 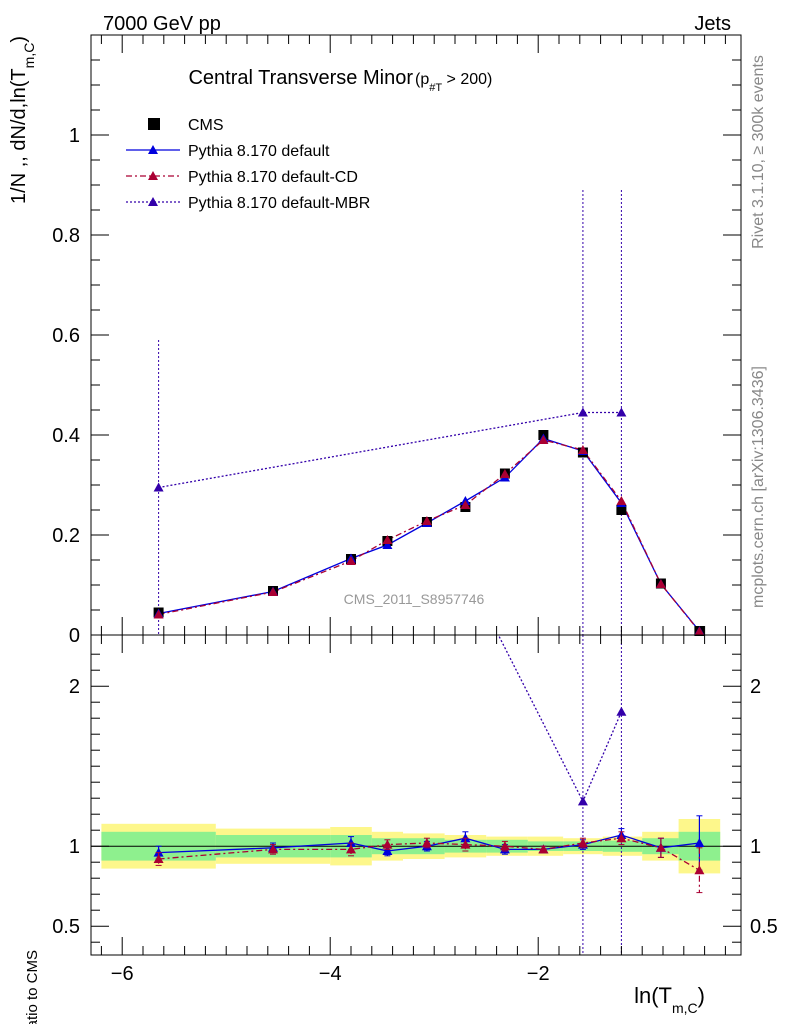 What do you see at coordinates (330, 974) in the screenshot?
I see `x-tick-label: −4` at bounding box center [330, 974].